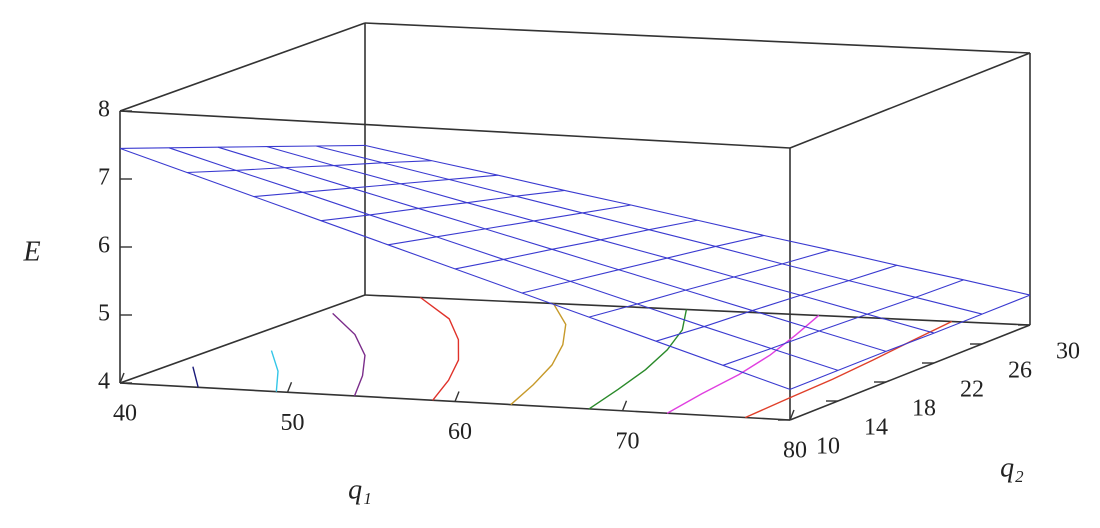  I want to click on x-tick-label: 50, so click(293, 423).